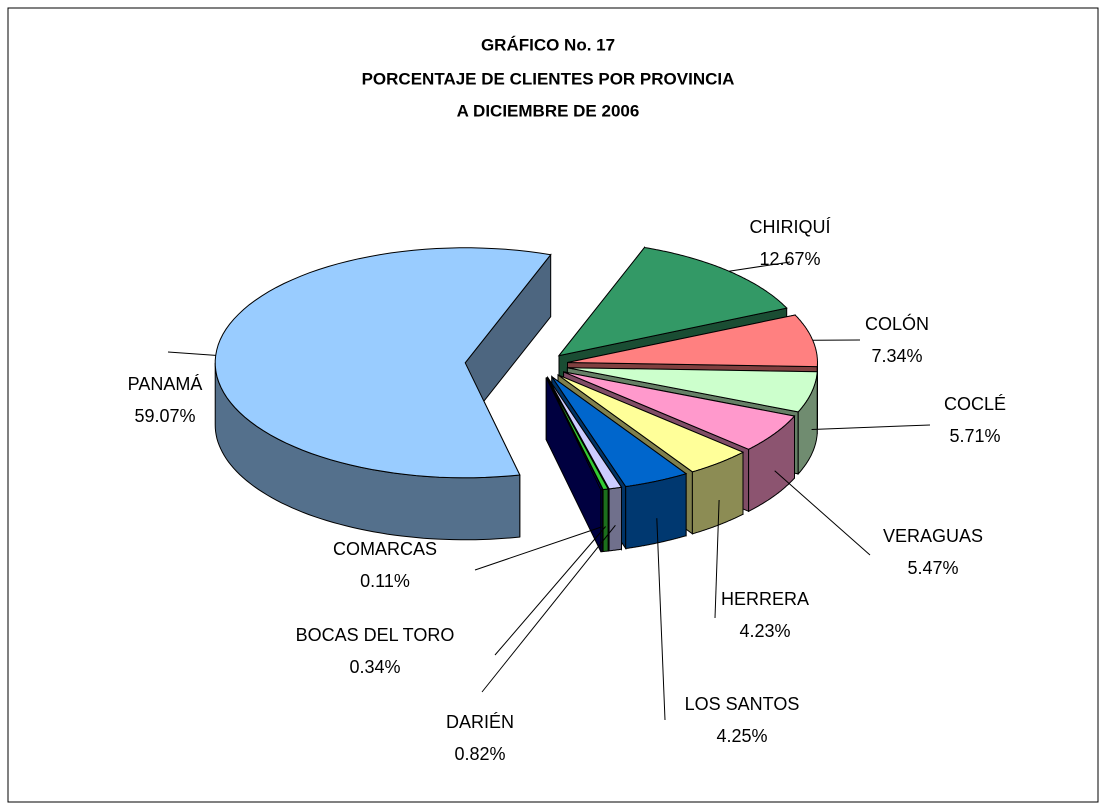 The image size is (1101, 805). I want to click on value-label: 59.07%, so click(164, 416).